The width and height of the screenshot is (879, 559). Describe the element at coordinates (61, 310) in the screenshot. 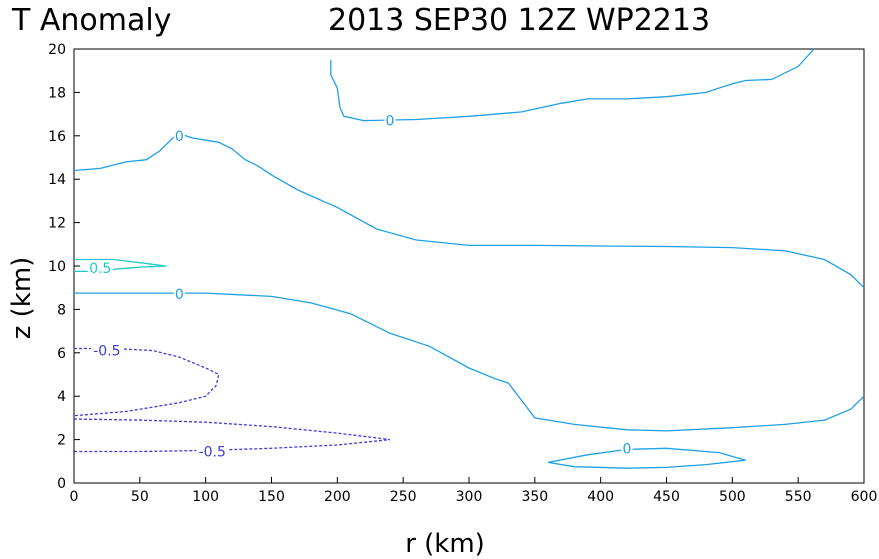

I see `y-tick-label: 8` at that location.